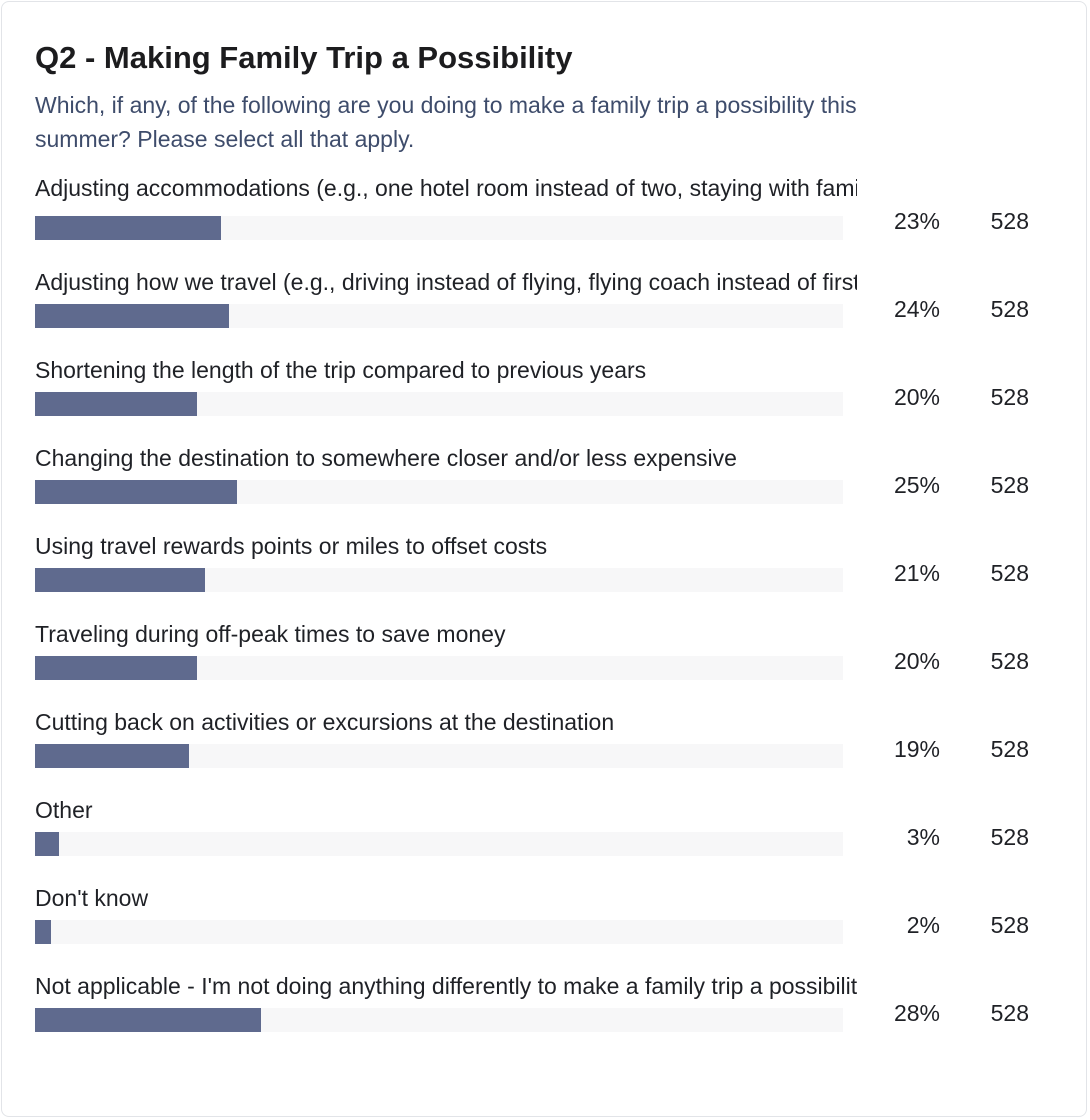 Image resolution: width=1090 pixels, height=1120 pixels. Describe the element at coordinates (923, 925) in the screenshot. I see `bar-percent-label: 2%` at that location.